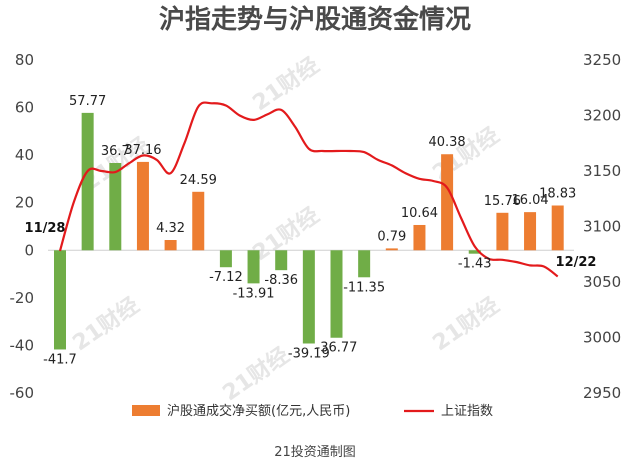 The width and height of the screenshot is (630, 473). I want to click on chart-title: 沪指走势与沪股通资金情况, so click(315, 19).